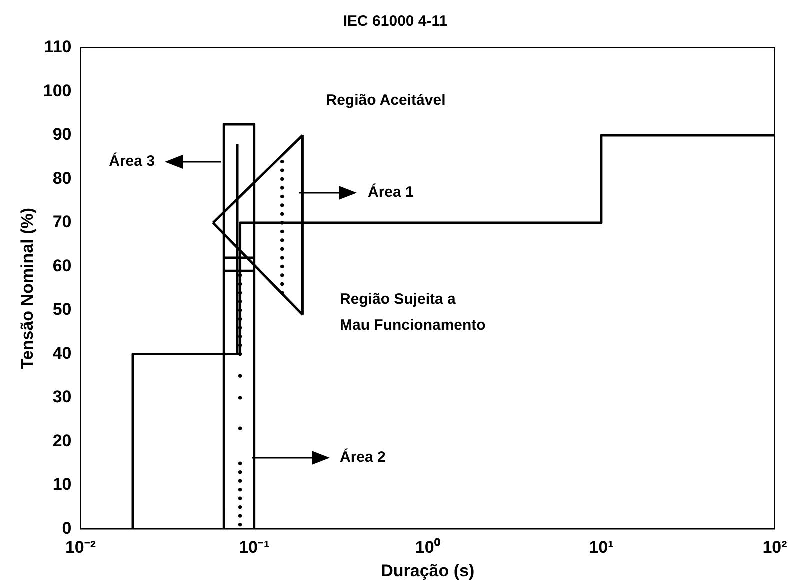 The height and width of the screenshot is (583, 792). I want to click on x-tick-label: 10², so click(775, 548).